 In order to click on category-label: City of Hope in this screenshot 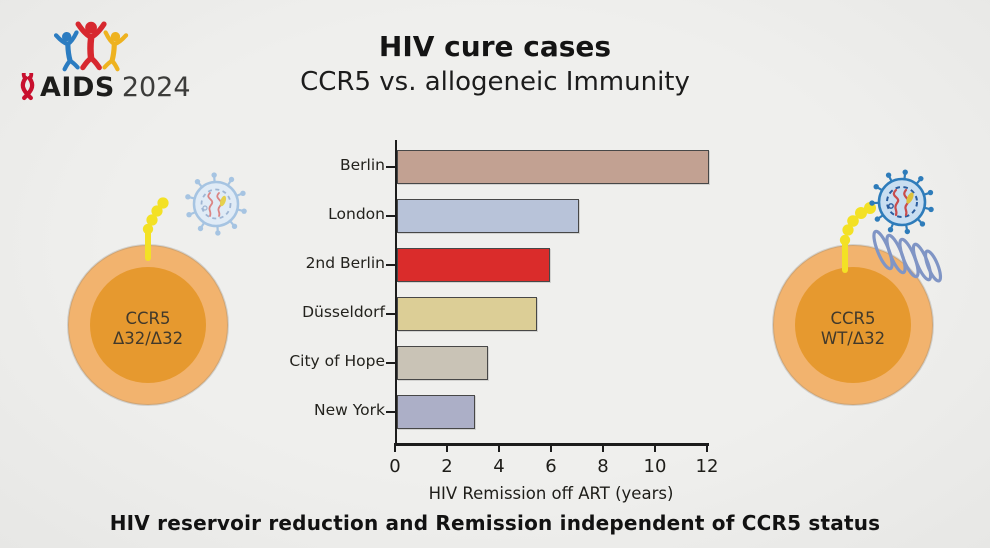, I will do `click(337, 361)`.